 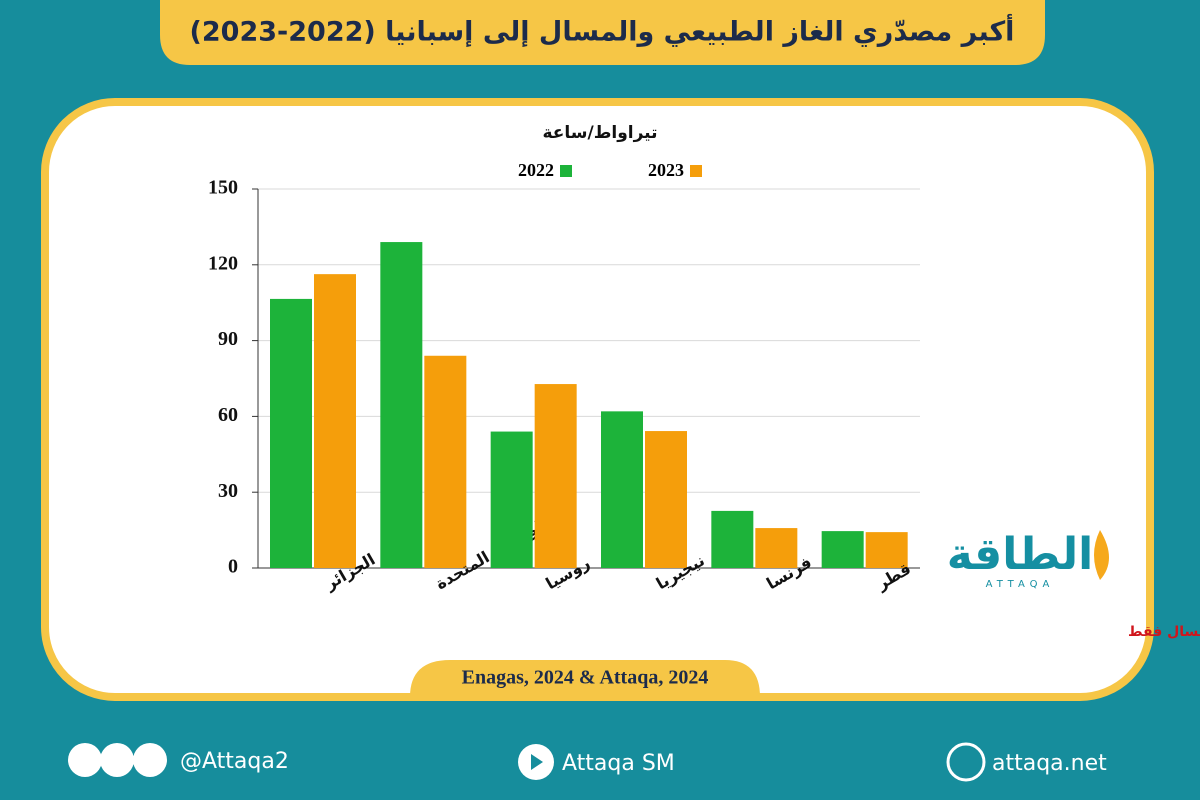 I want to click on legend-label: 2022, so click(x=536, y=170).